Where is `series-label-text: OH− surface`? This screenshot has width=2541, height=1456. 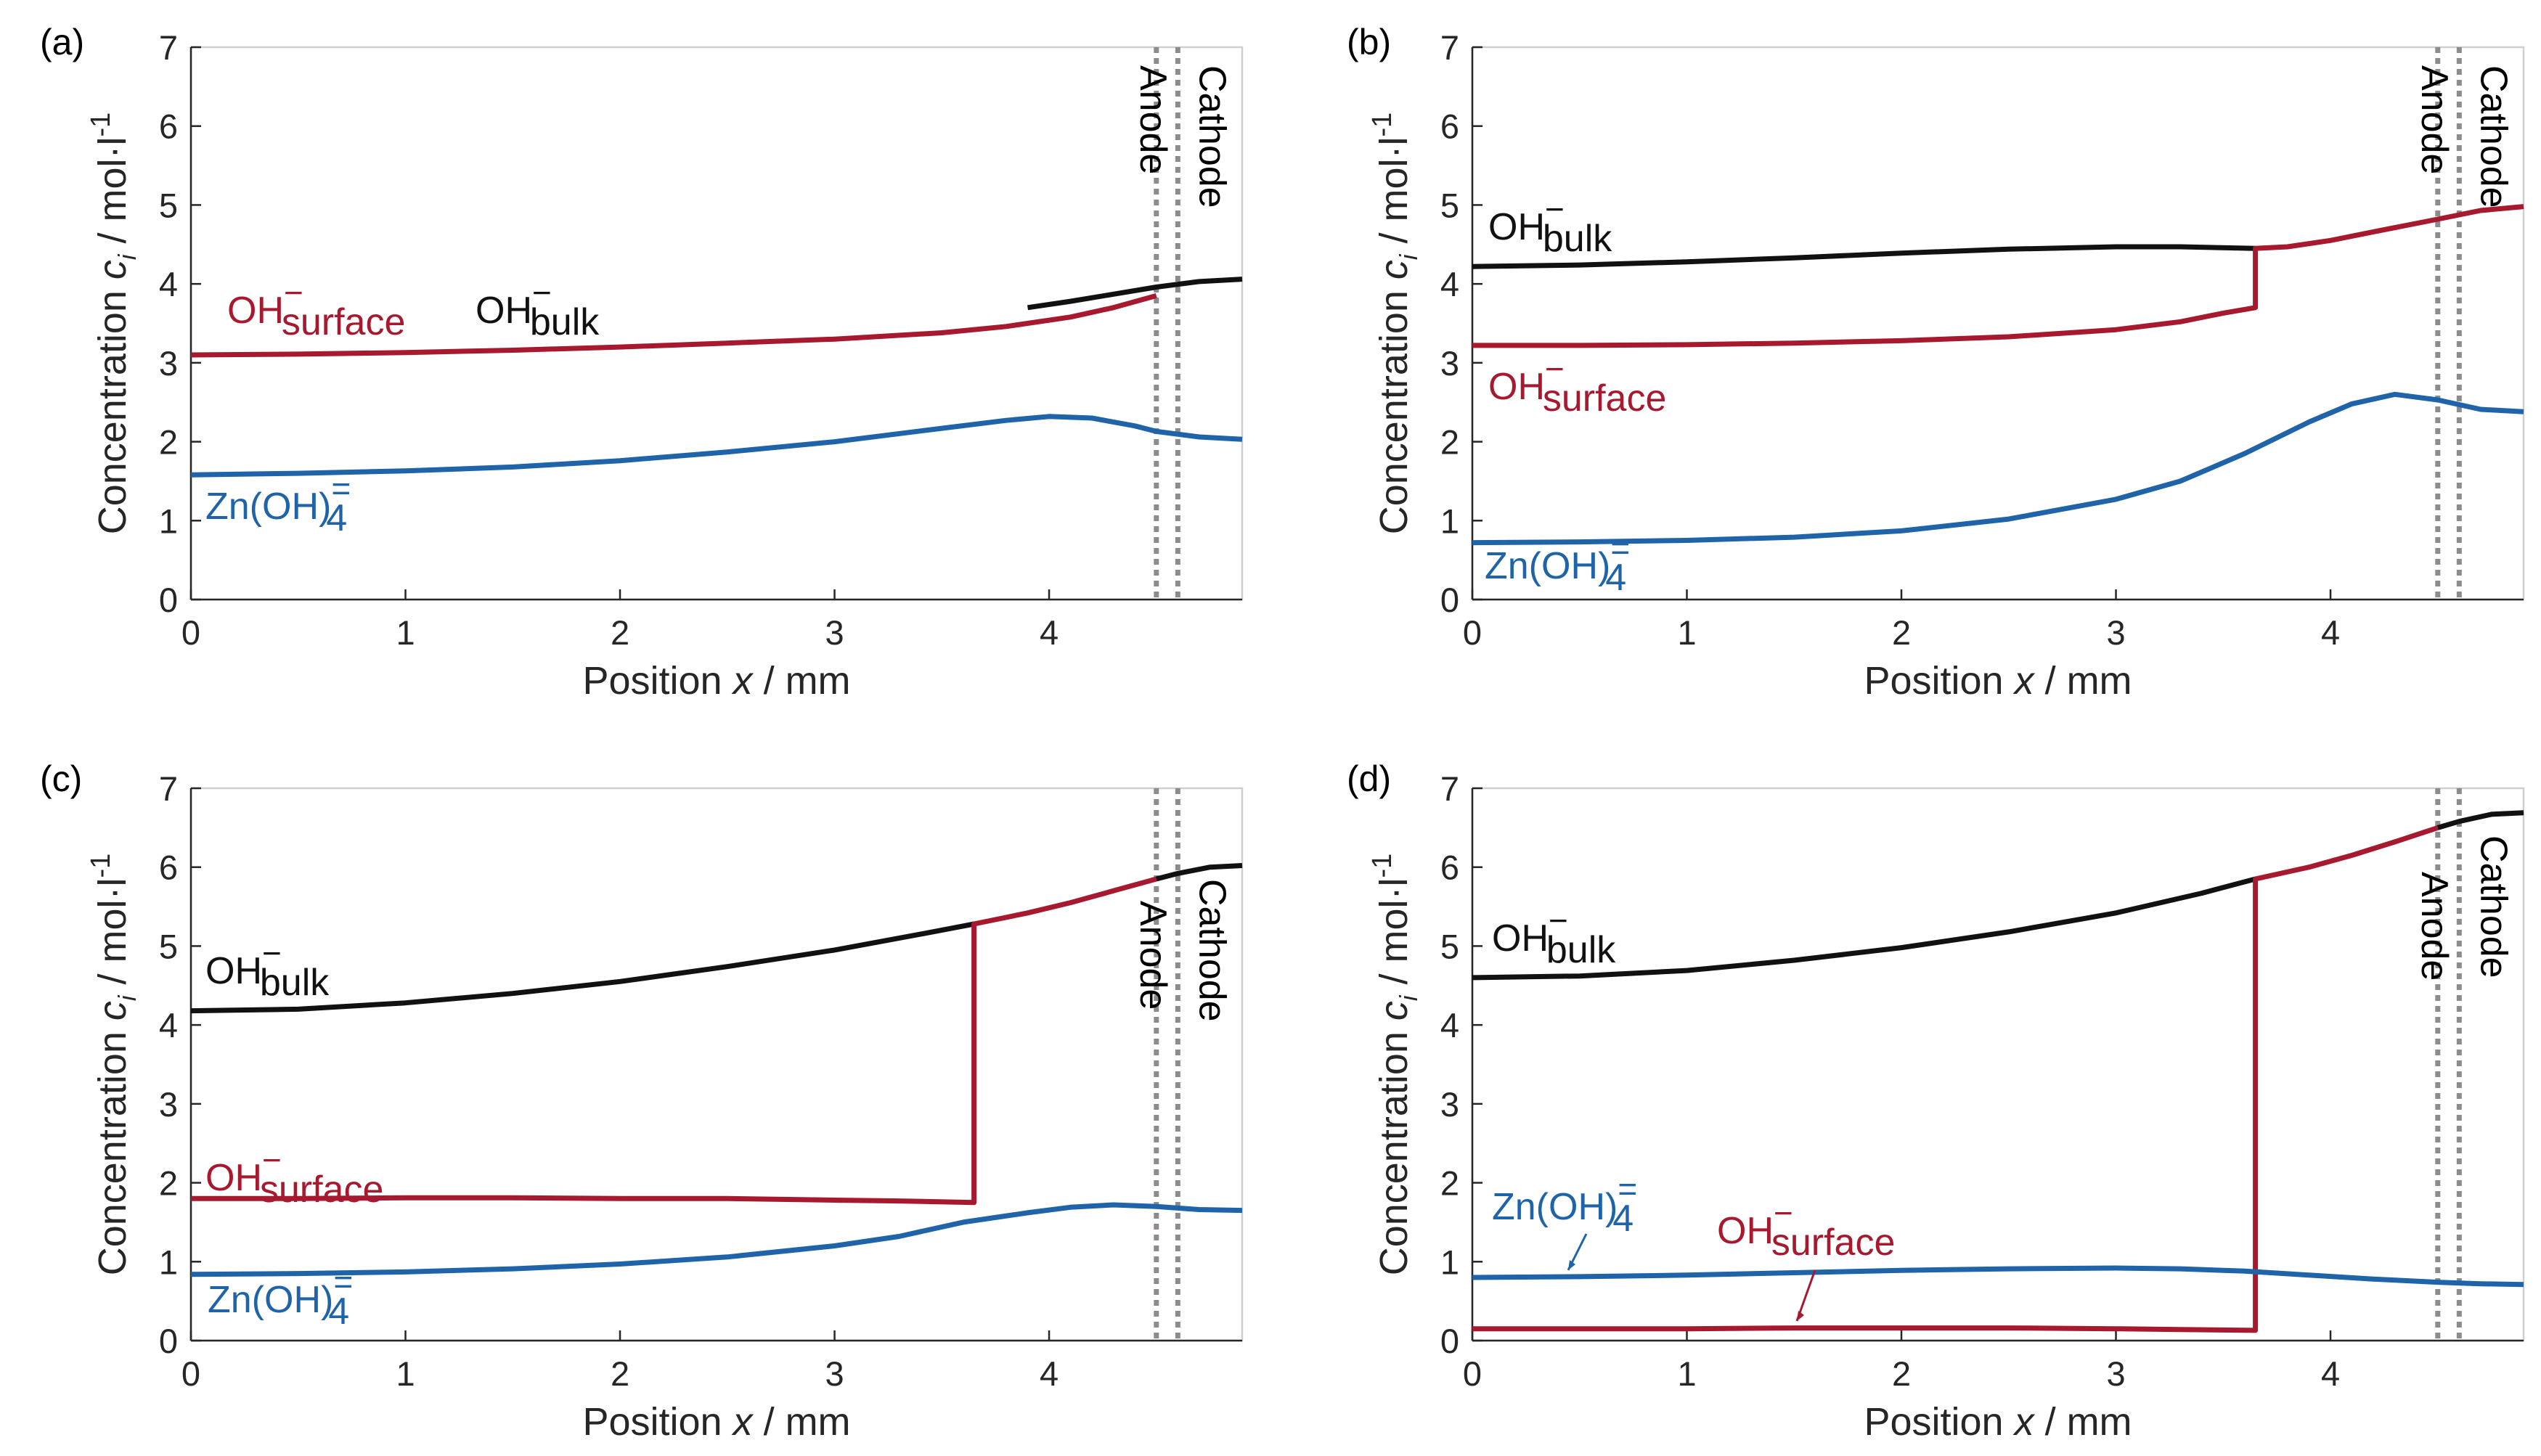
series-label-text: OH− surface is located at coordinates (316, 308).